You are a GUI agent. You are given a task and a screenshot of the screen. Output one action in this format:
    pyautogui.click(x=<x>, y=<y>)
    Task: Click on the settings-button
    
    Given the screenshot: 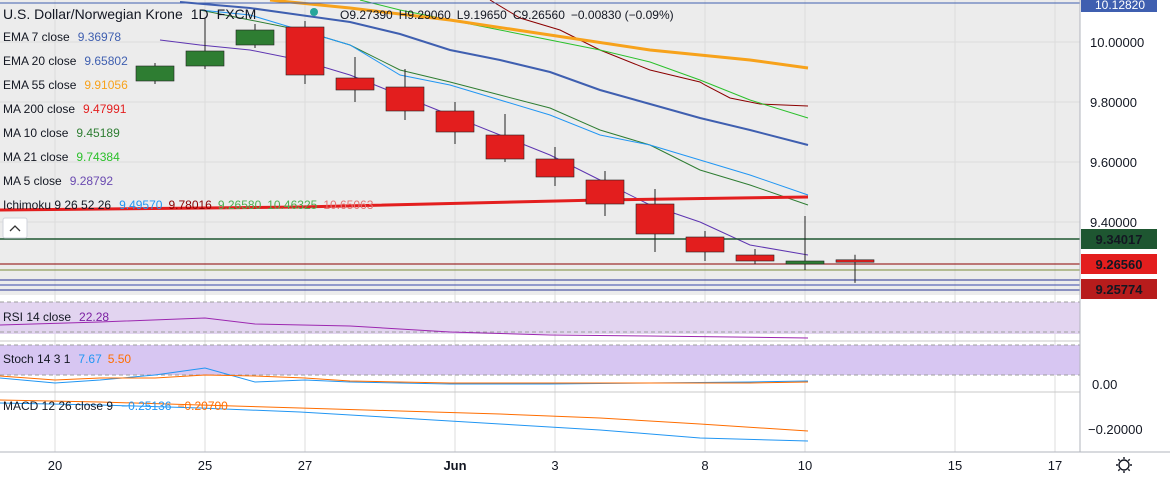 What is the action you would take?
    pyautogui.click(x=1124, y=465)
    